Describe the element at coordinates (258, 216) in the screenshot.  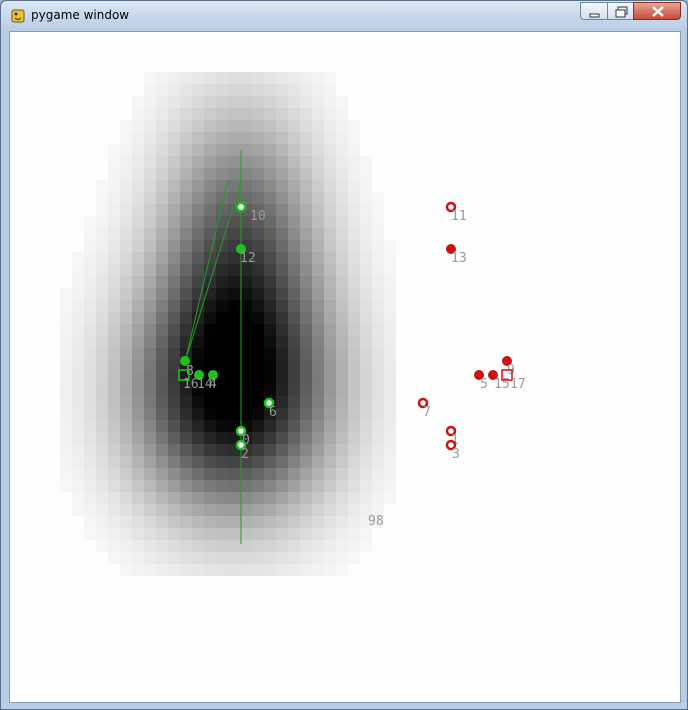
I see `green-point-label-10: 10` at that location.